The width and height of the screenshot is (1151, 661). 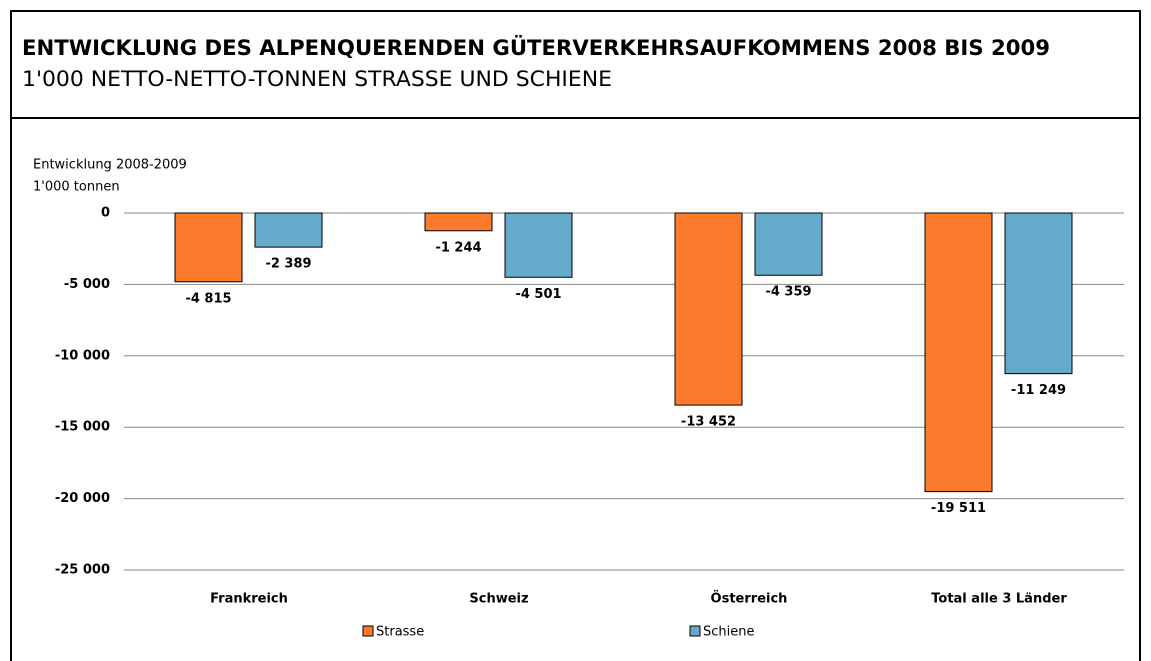 I want to click on data-label: -11 249, so click(x=1038, y=390).